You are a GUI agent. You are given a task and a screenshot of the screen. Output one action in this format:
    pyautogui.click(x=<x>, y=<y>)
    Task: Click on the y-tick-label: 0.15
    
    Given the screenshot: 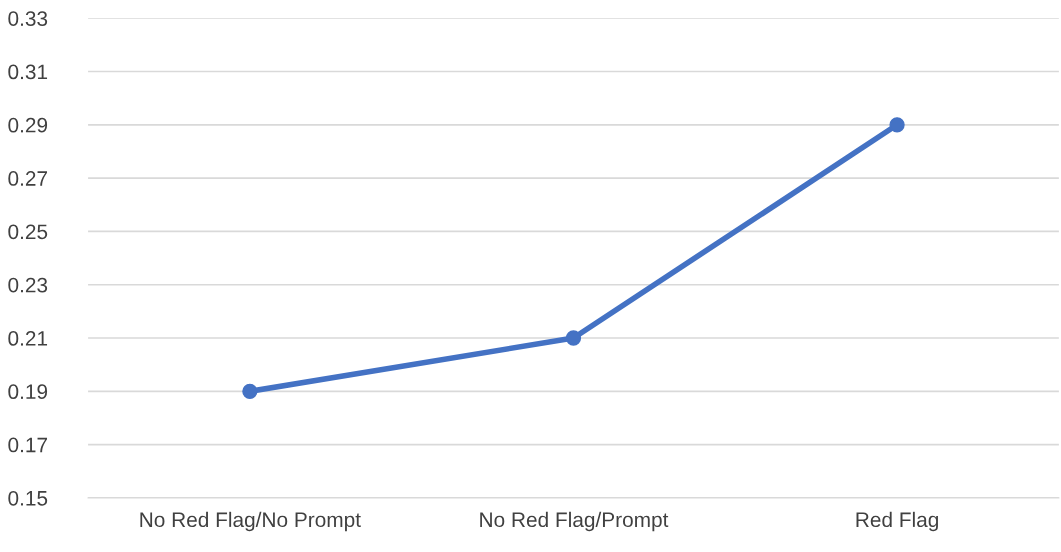 What is the action you would take?
    pyautogui.click(x=28, y=498)
    